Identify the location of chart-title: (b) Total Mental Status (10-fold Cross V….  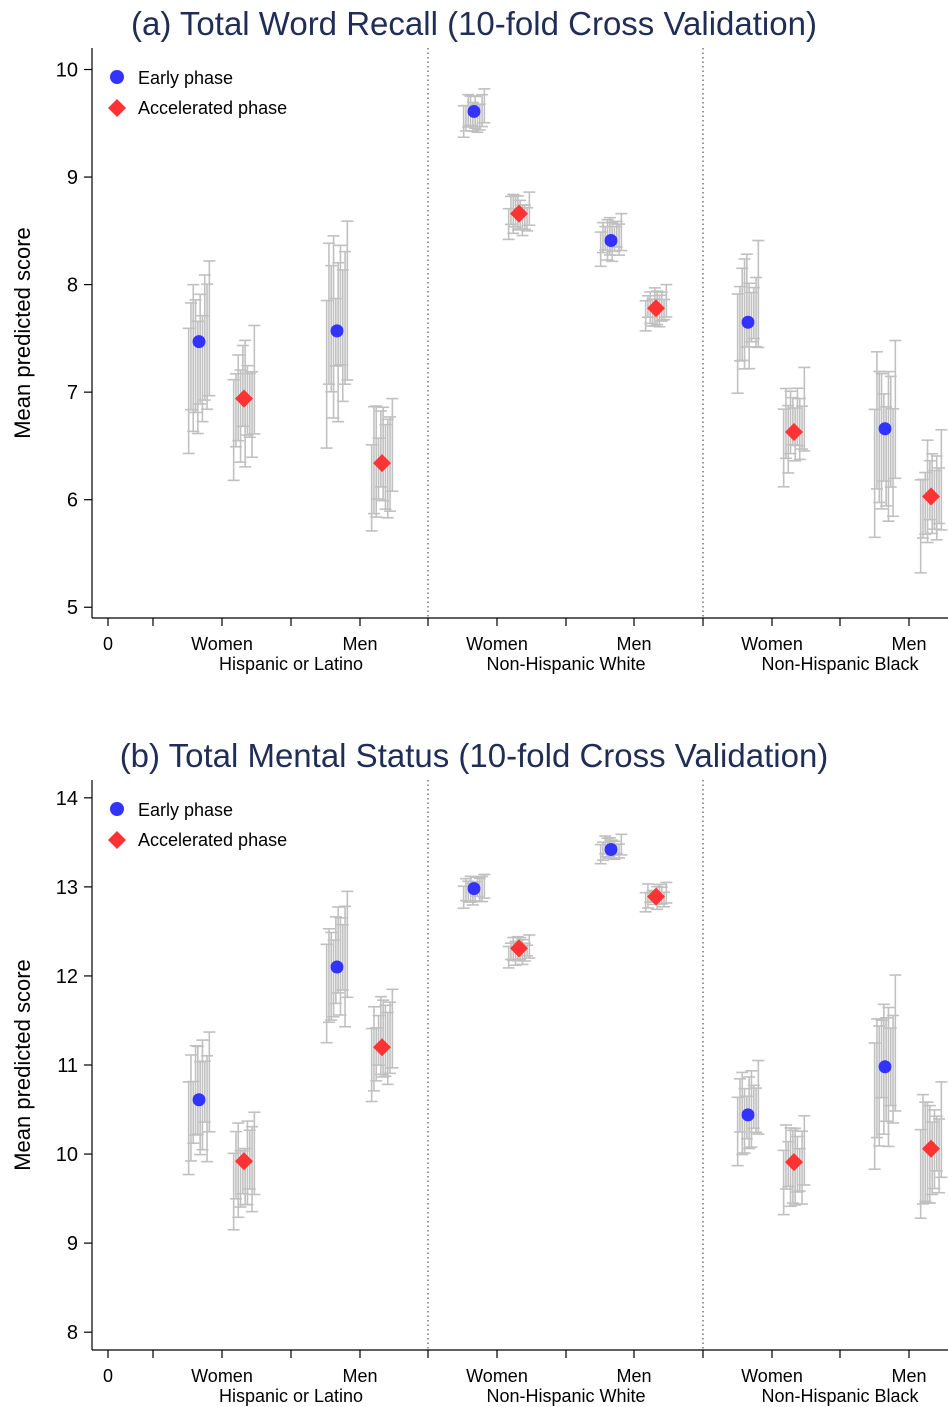
(474, 755).